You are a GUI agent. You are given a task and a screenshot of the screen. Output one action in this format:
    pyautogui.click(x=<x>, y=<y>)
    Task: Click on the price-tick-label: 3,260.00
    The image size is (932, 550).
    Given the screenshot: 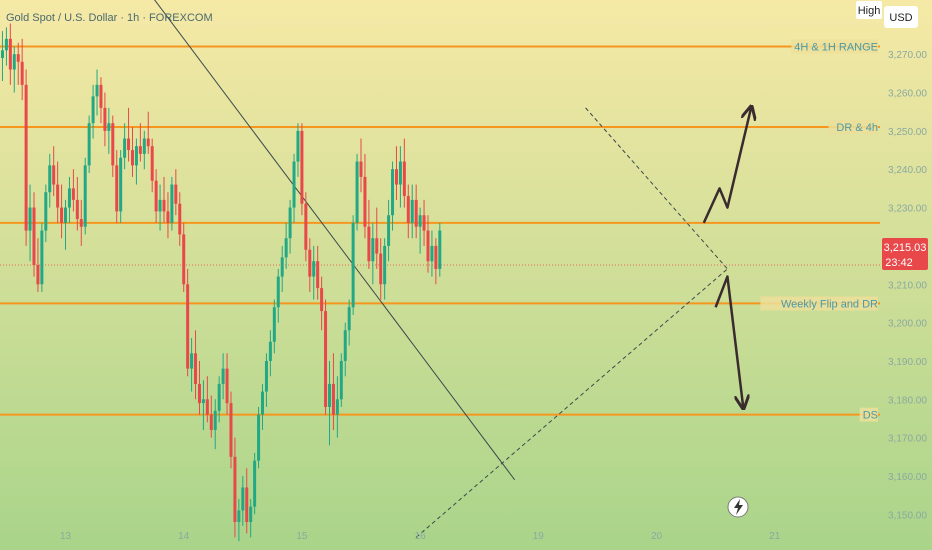 What is the action you would take?
    pyautogui.click(x=907, y=94)
    